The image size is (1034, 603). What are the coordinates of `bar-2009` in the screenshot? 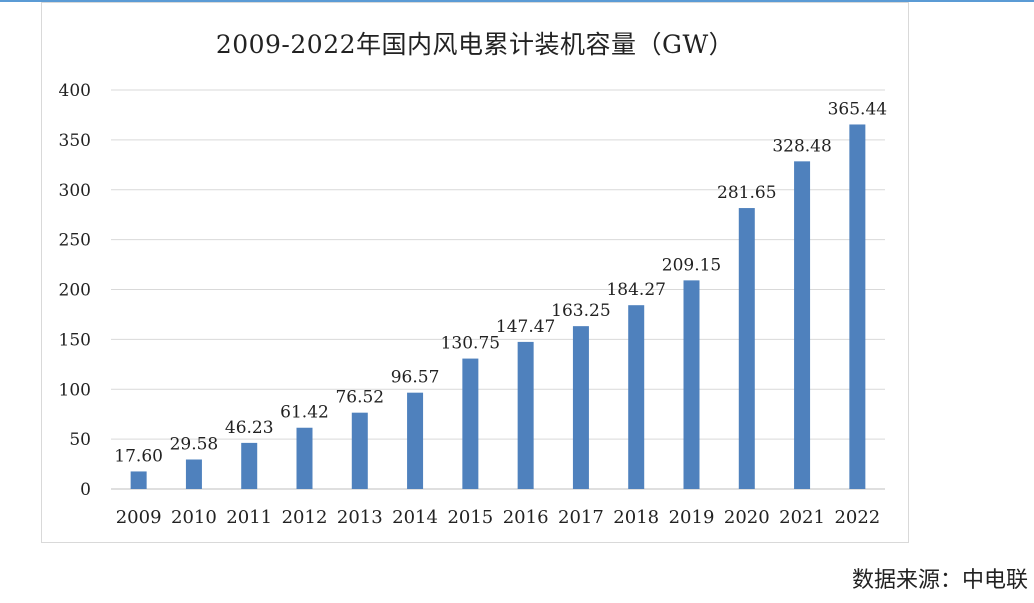 It's located at (138, 480).